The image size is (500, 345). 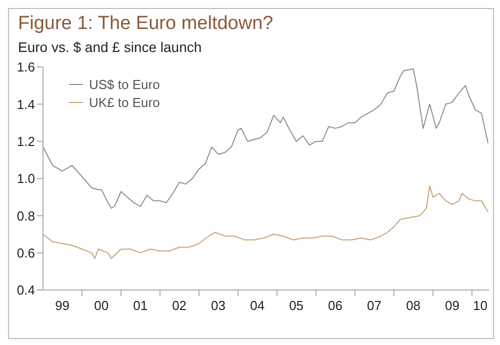 I want to click on y-tick-label: 0.6, so click(x=25, y=252).